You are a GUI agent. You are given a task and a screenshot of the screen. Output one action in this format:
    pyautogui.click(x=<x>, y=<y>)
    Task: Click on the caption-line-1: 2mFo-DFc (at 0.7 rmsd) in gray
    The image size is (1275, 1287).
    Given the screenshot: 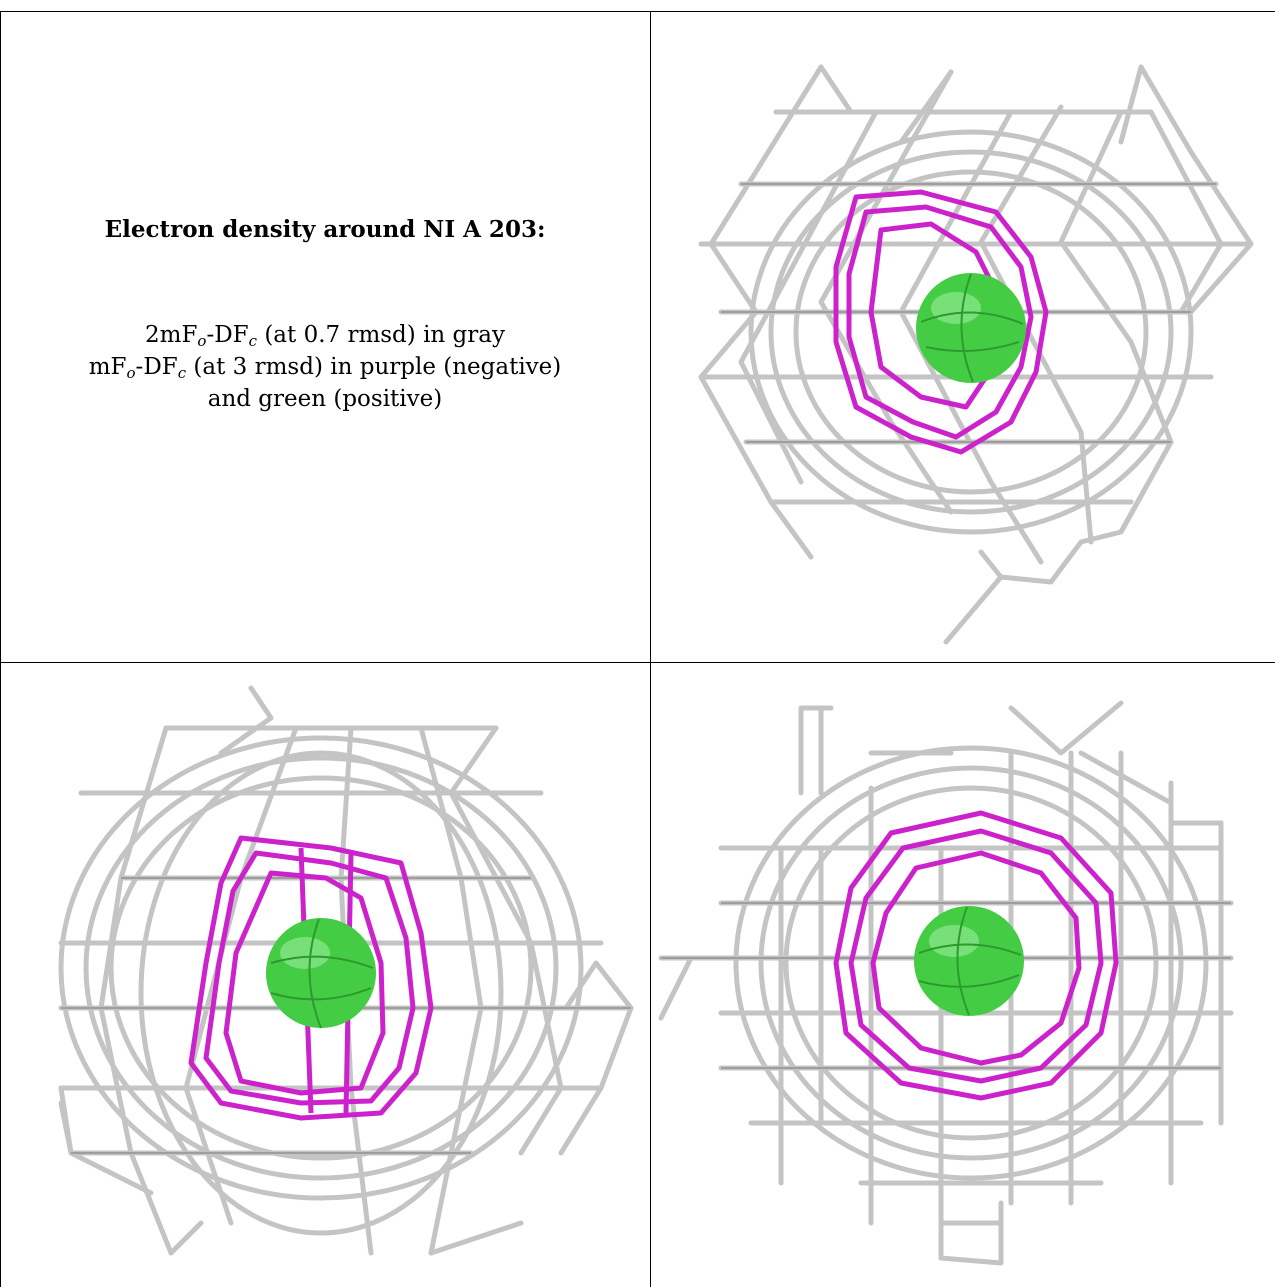 What is the action you would take?
    pyautogui.click(x=325, y=336)
    